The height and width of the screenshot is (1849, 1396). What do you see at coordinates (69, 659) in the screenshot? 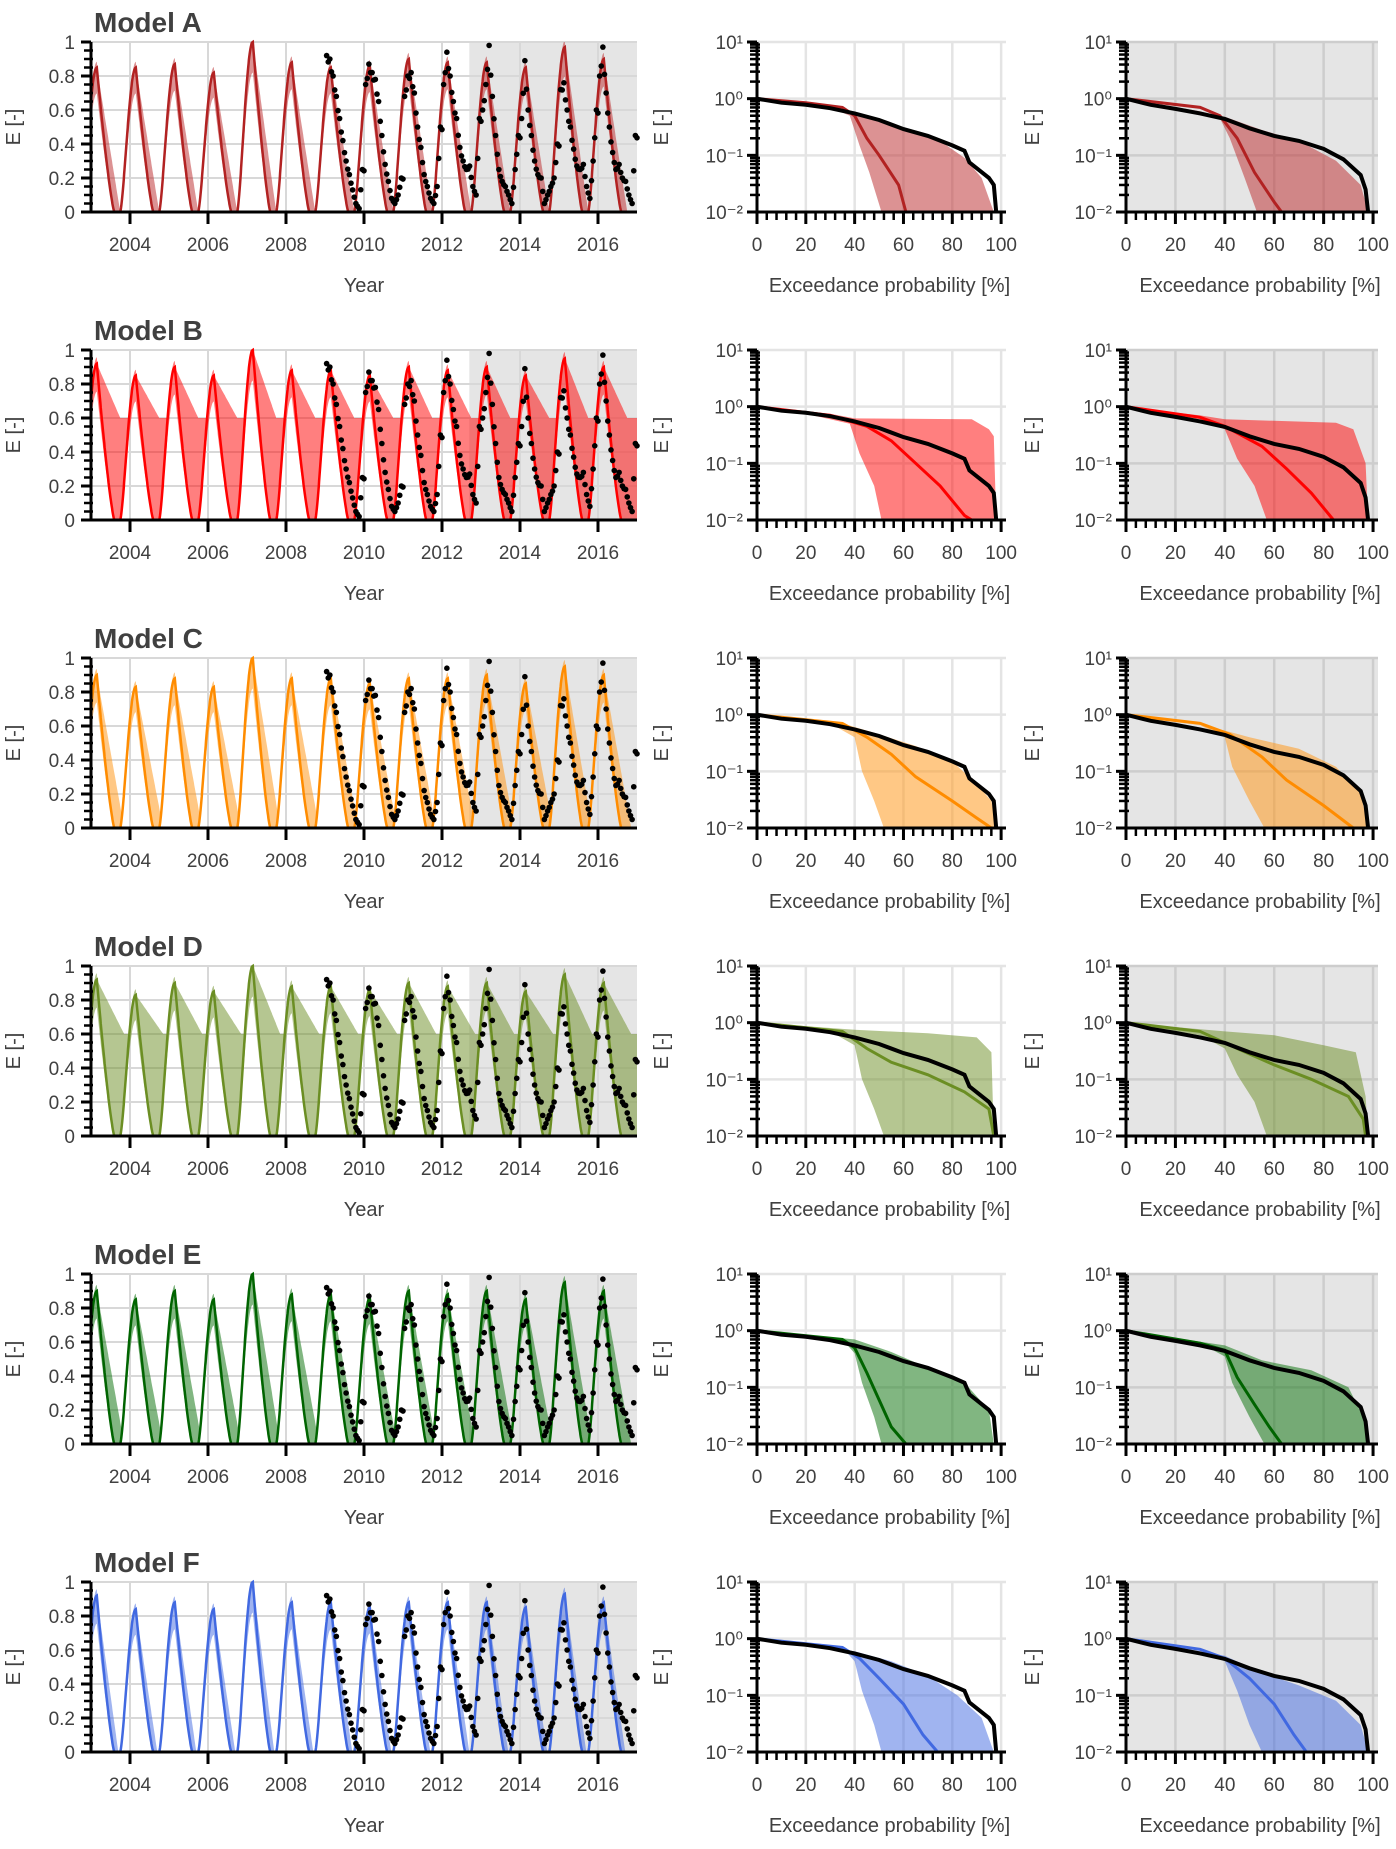
I see `tick-label: 1` at bounding box center [69, 659].